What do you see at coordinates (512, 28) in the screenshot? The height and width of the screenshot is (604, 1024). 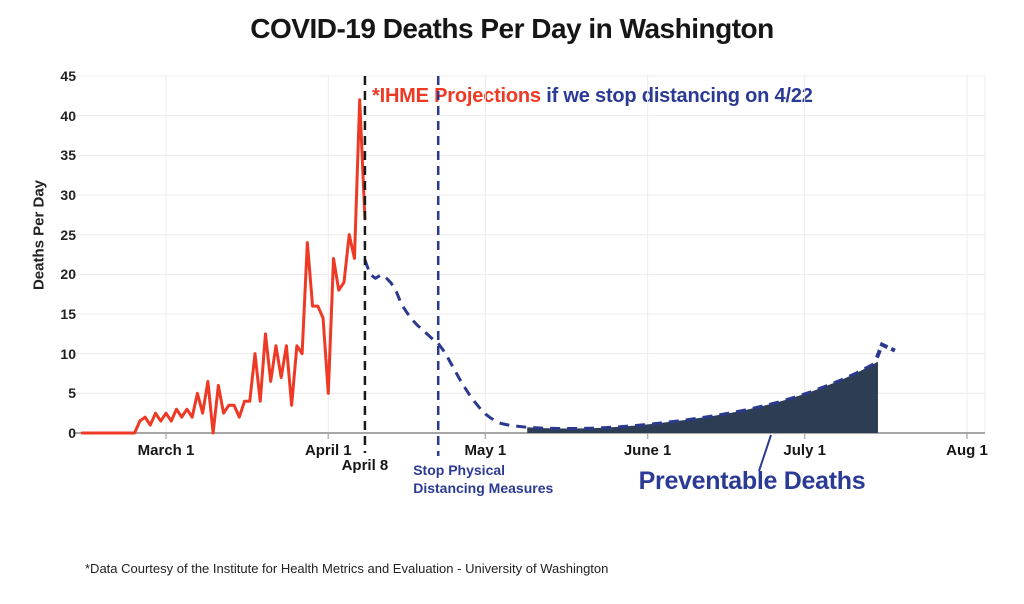 I see `chart-title: COVID-19 Deaths Per Day in Washington` at bounding box center [512, 28].